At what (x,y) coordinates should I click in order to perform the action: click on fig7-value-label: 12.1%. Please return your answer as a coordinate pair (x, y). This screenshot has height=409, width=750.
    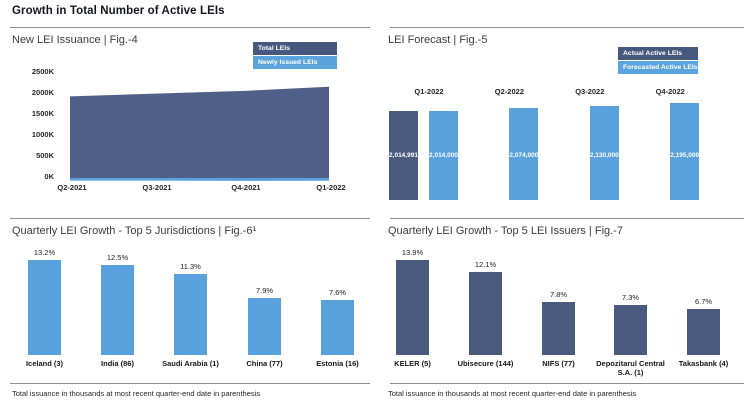
    Looking at the image, I should click on (485, 264).